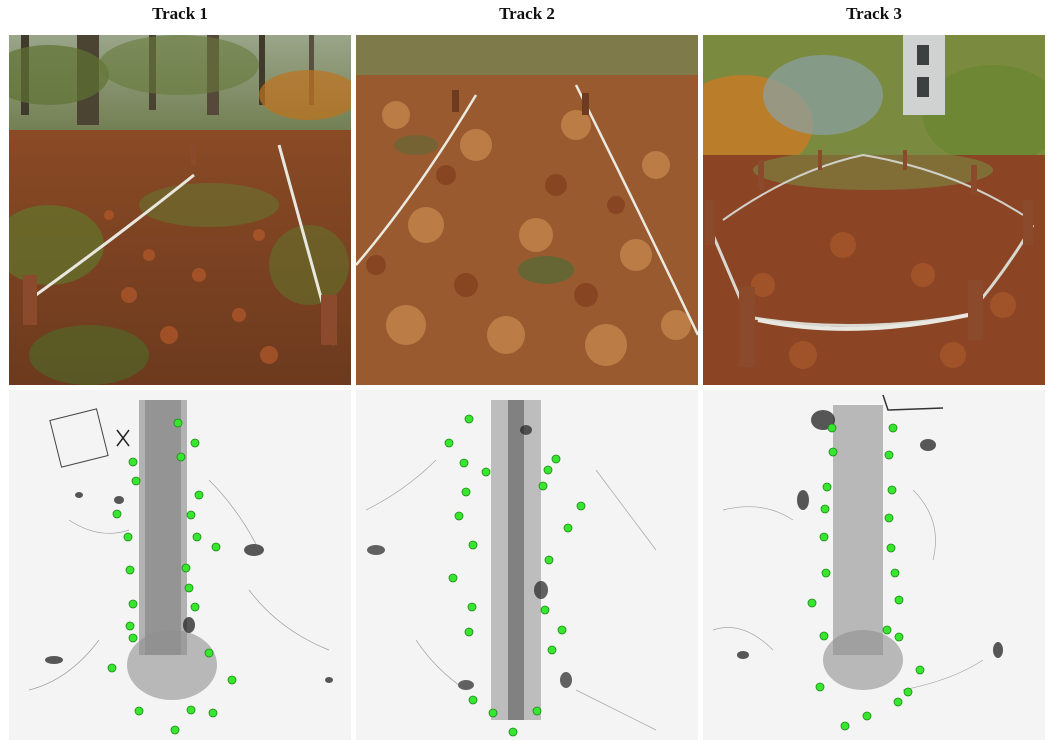  What do you see at coordinates (527, 13) in the screenshot?
I see `track-2-title: Track 2` at bounding box center [527, 13].